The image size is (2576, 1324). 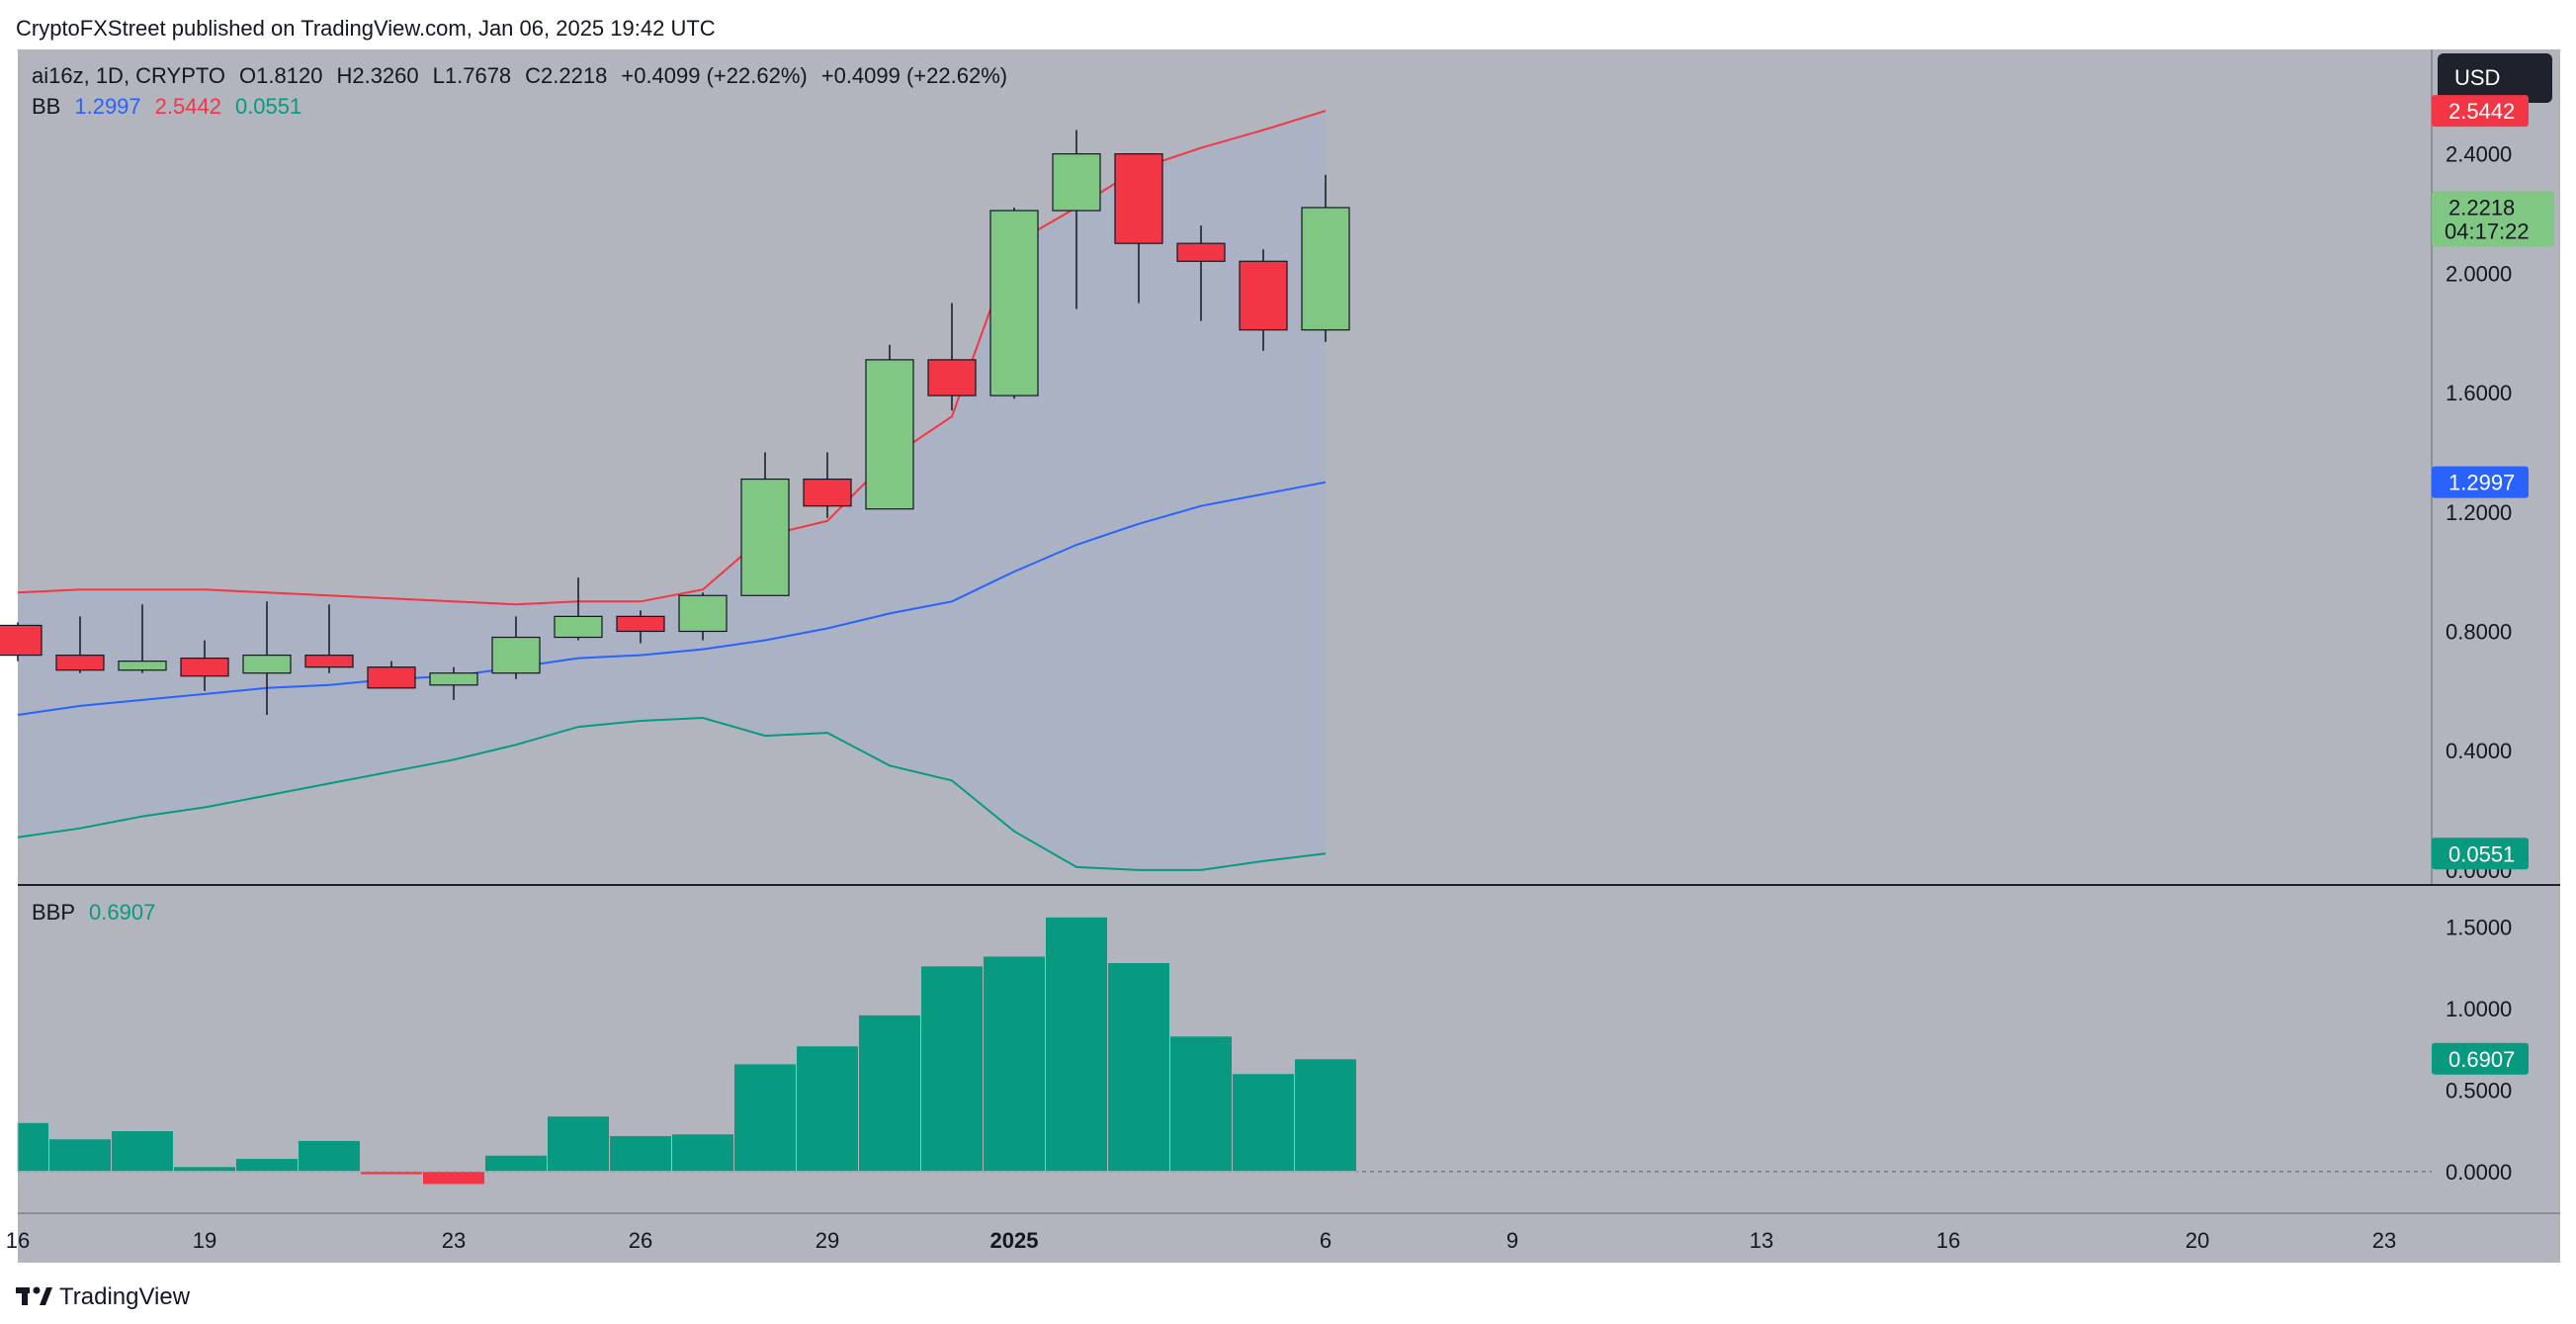 I want to click on tradingview-logo: TradingView, so click(x=103, y=1296).